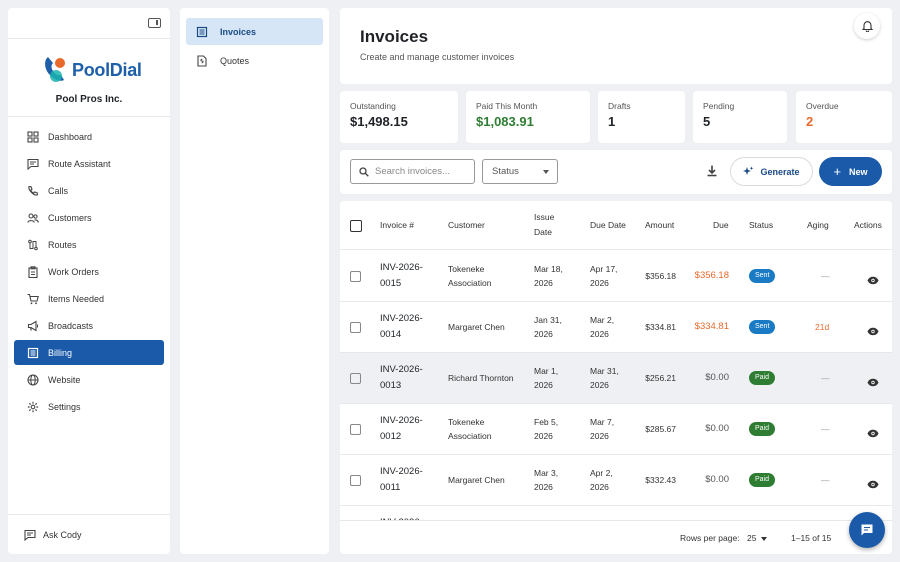 Image resolution: width=900 pixels, height=562 pixels. I want to click on invoice-number-line2: 0013, so click(391, 385).